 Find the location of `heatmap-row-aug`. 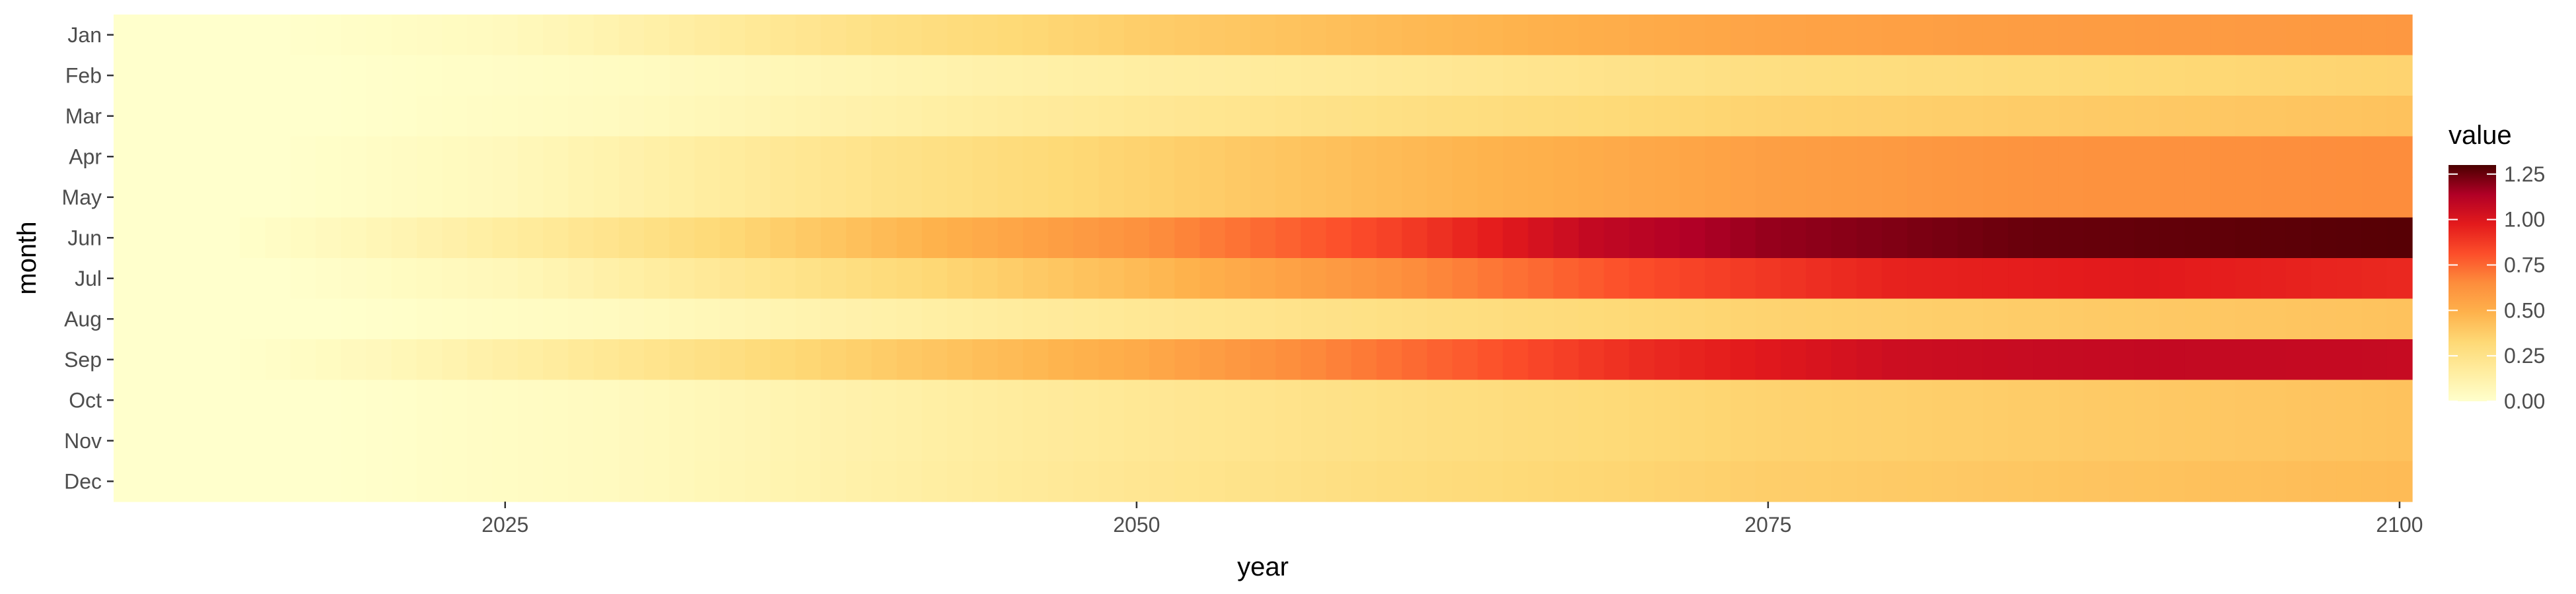

heatmap-row-aug is located at coordinates (1264, 319).